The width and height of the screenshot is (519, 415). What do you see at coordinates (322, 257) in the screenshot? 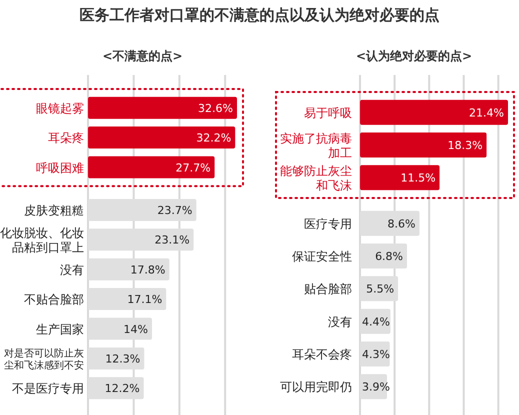
I see `y-tick-label: 保证安全性` at bounding box center [322, 257].